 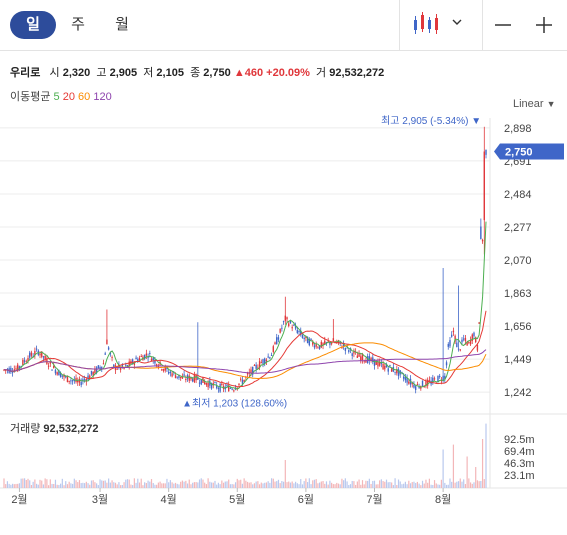 I want to click on candlestick-icon, so click(x=426, y=23).